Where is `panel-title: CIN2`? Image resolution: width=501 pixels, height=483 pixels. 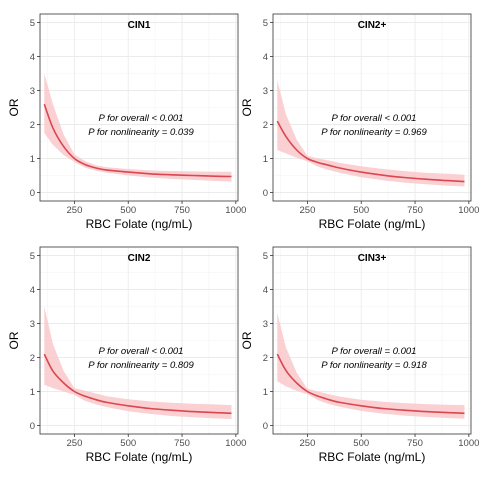
panel-title: CIN2 is located at coordinates (139, 258).